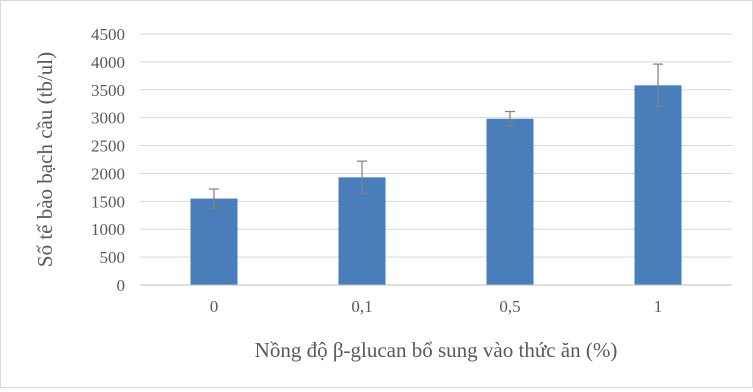  I want to click on y-tick-label: 500, so click(113, 257).